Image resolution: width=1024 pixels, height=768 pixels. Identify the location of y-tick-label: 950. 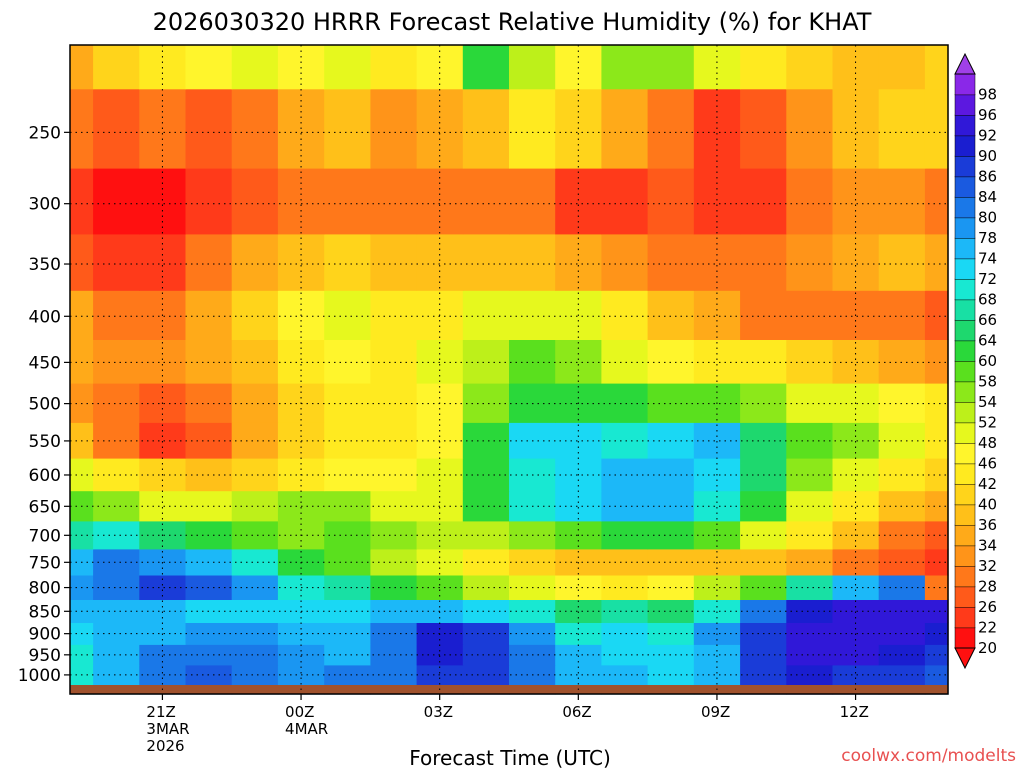
(45, 656).